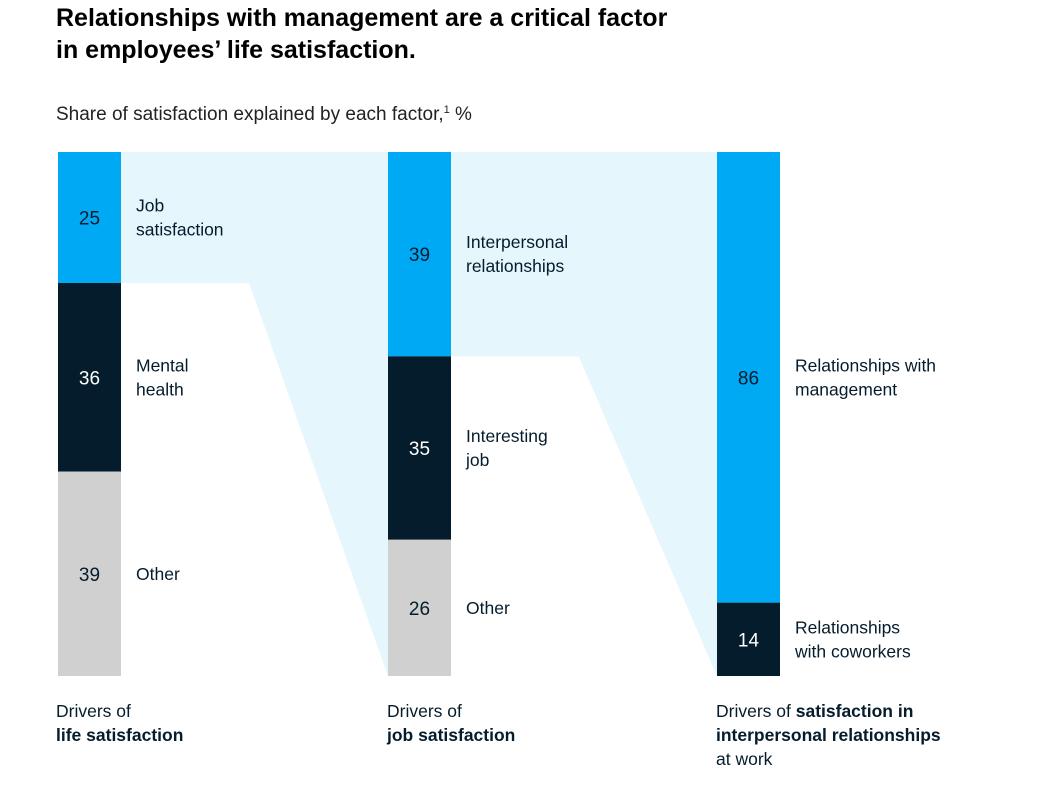 The width and height of the screenshot is (1044, 795). I want to click on subtitle-footnote-marker: 1, so click(446, 110).